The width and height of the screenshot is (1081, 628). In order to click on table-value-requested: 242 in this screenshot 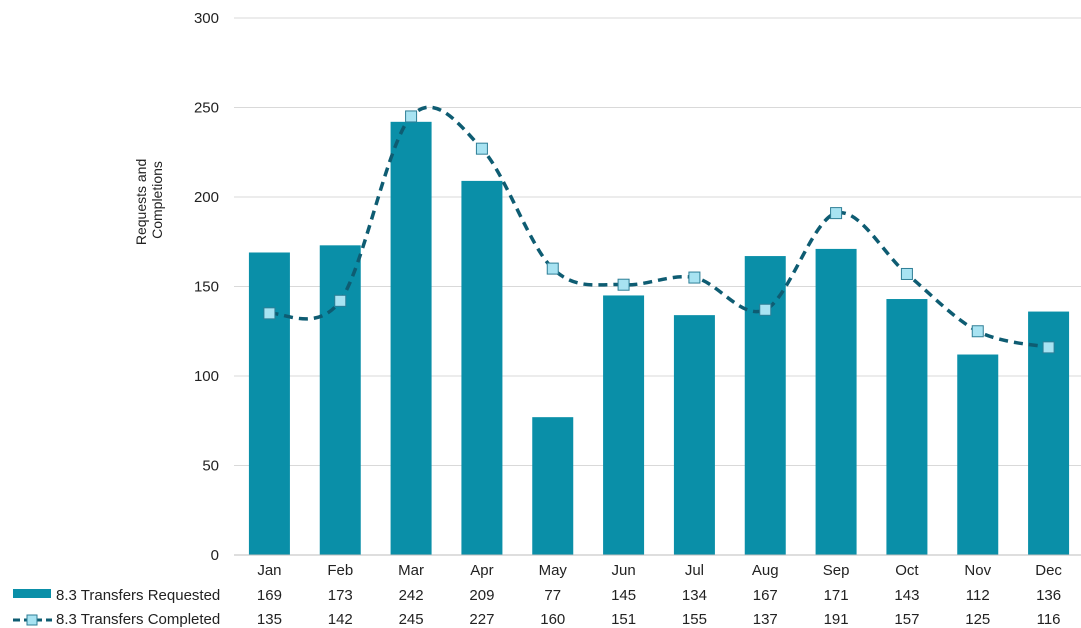, I will do `click(411, 595)`.